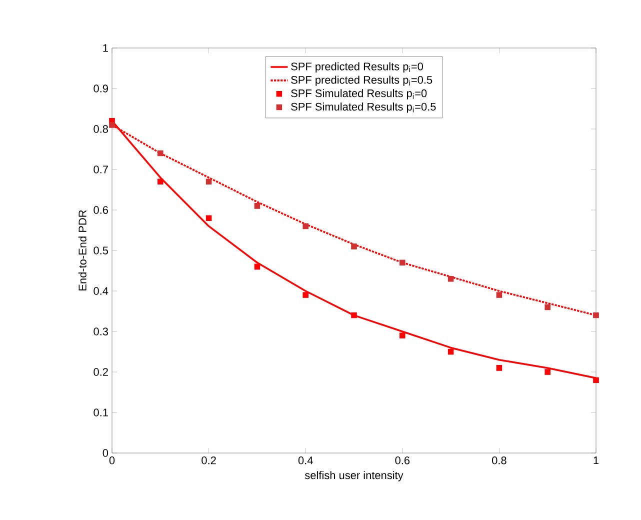 This screenshot has width=641, height=520. Describe the element at coordinates (101, 250) in the screenshot. I see `y-tick-label: 0.5` at that location.